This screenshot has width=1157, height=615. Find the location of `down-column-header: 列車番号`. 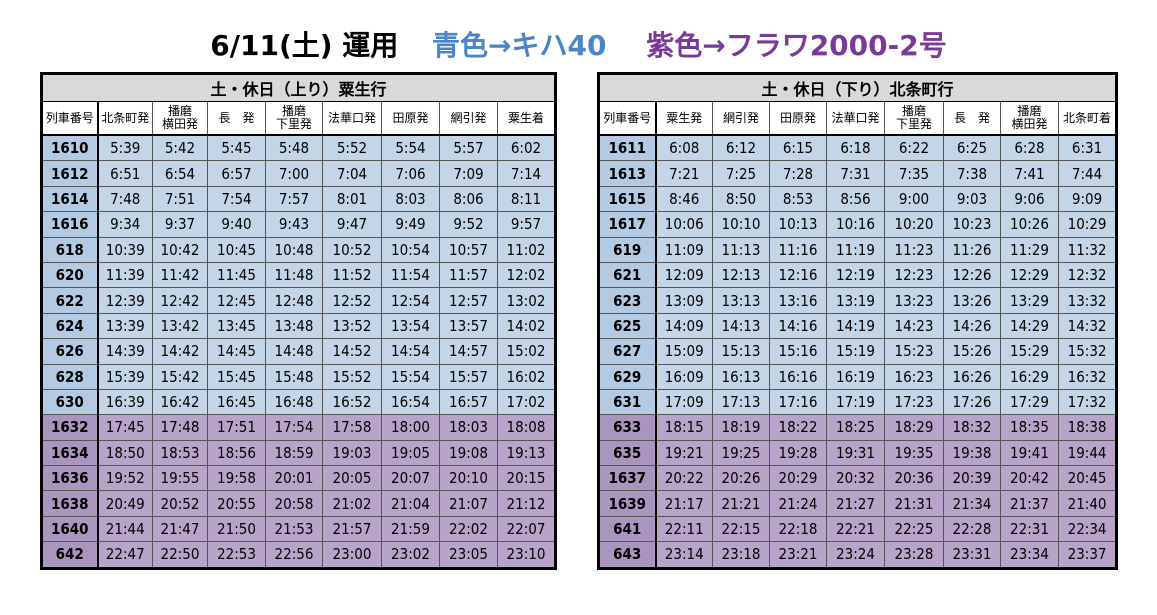

down-column-header: 列車番号 is located at coordinates (627, 118).